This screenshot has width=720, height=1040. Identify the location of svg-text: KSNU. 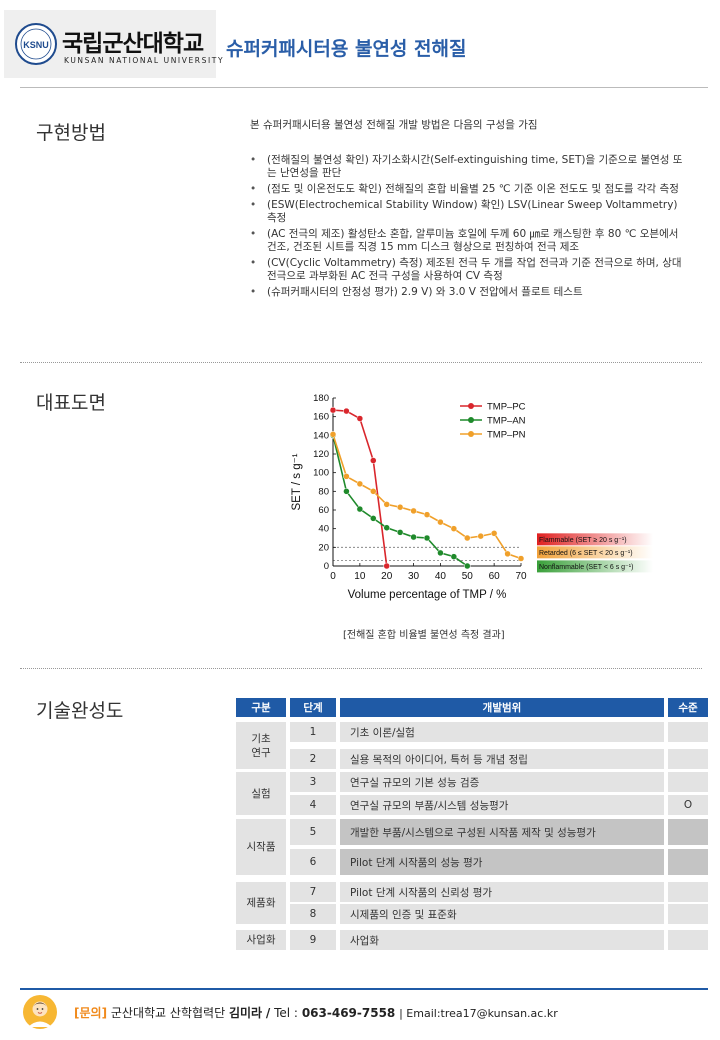
(36, 45).